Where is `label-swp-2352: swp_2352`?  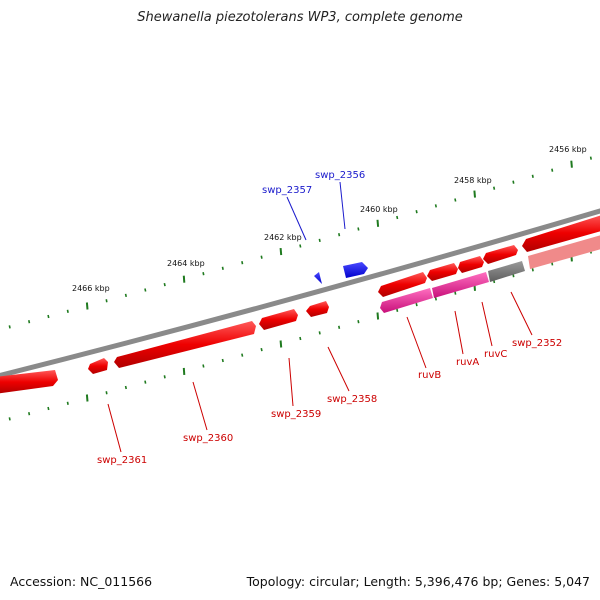 label-swp-2352: swp_2352 is located at coordinates (537, 343).